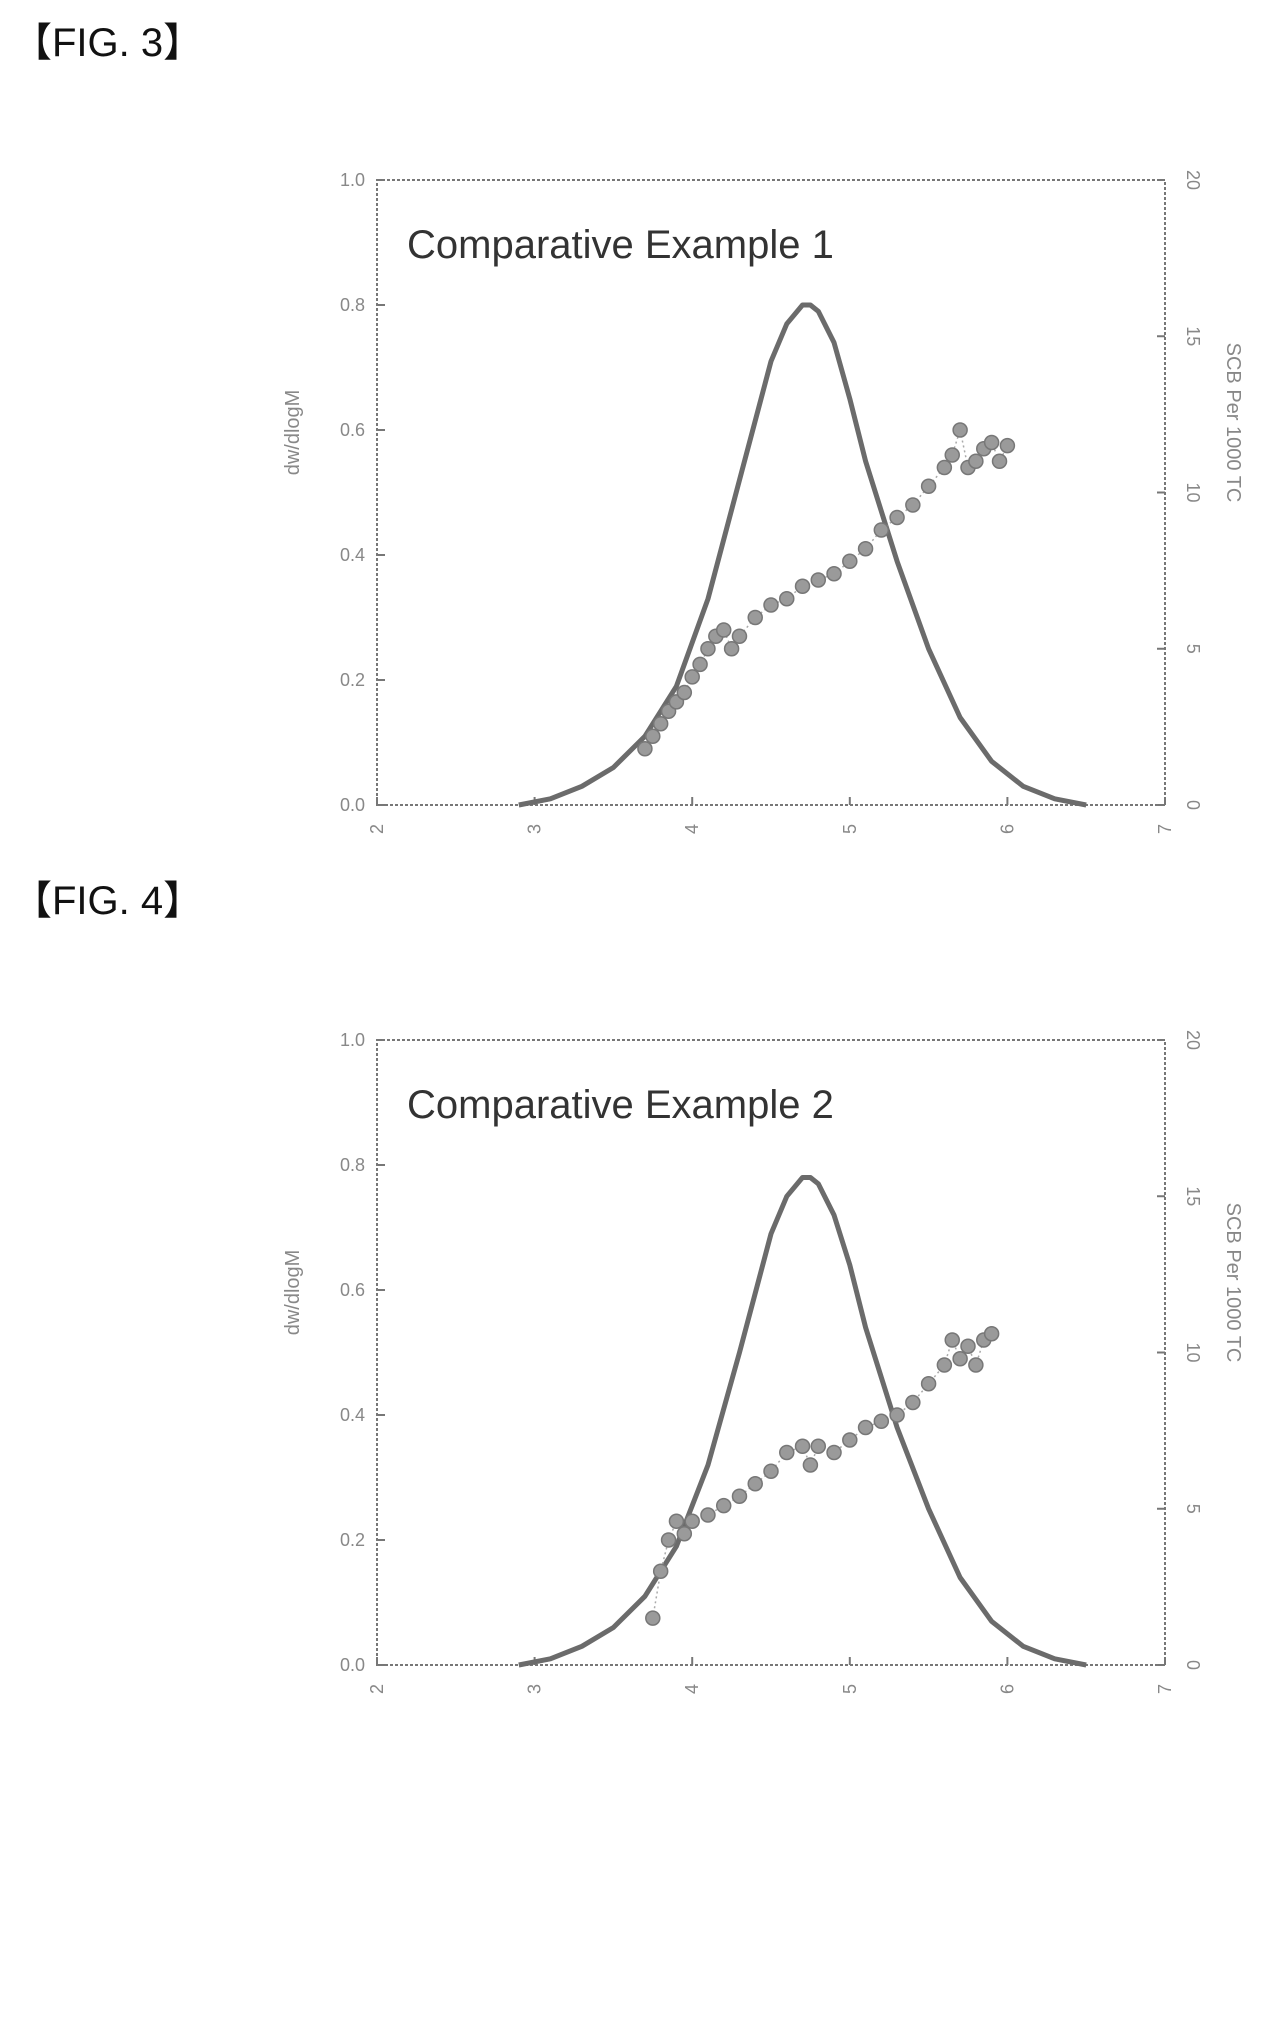  What do you see at coordinates (377, 1689) in the screenshot?
I see `x-tick-label: 2` at bounding box center [377, 1689].